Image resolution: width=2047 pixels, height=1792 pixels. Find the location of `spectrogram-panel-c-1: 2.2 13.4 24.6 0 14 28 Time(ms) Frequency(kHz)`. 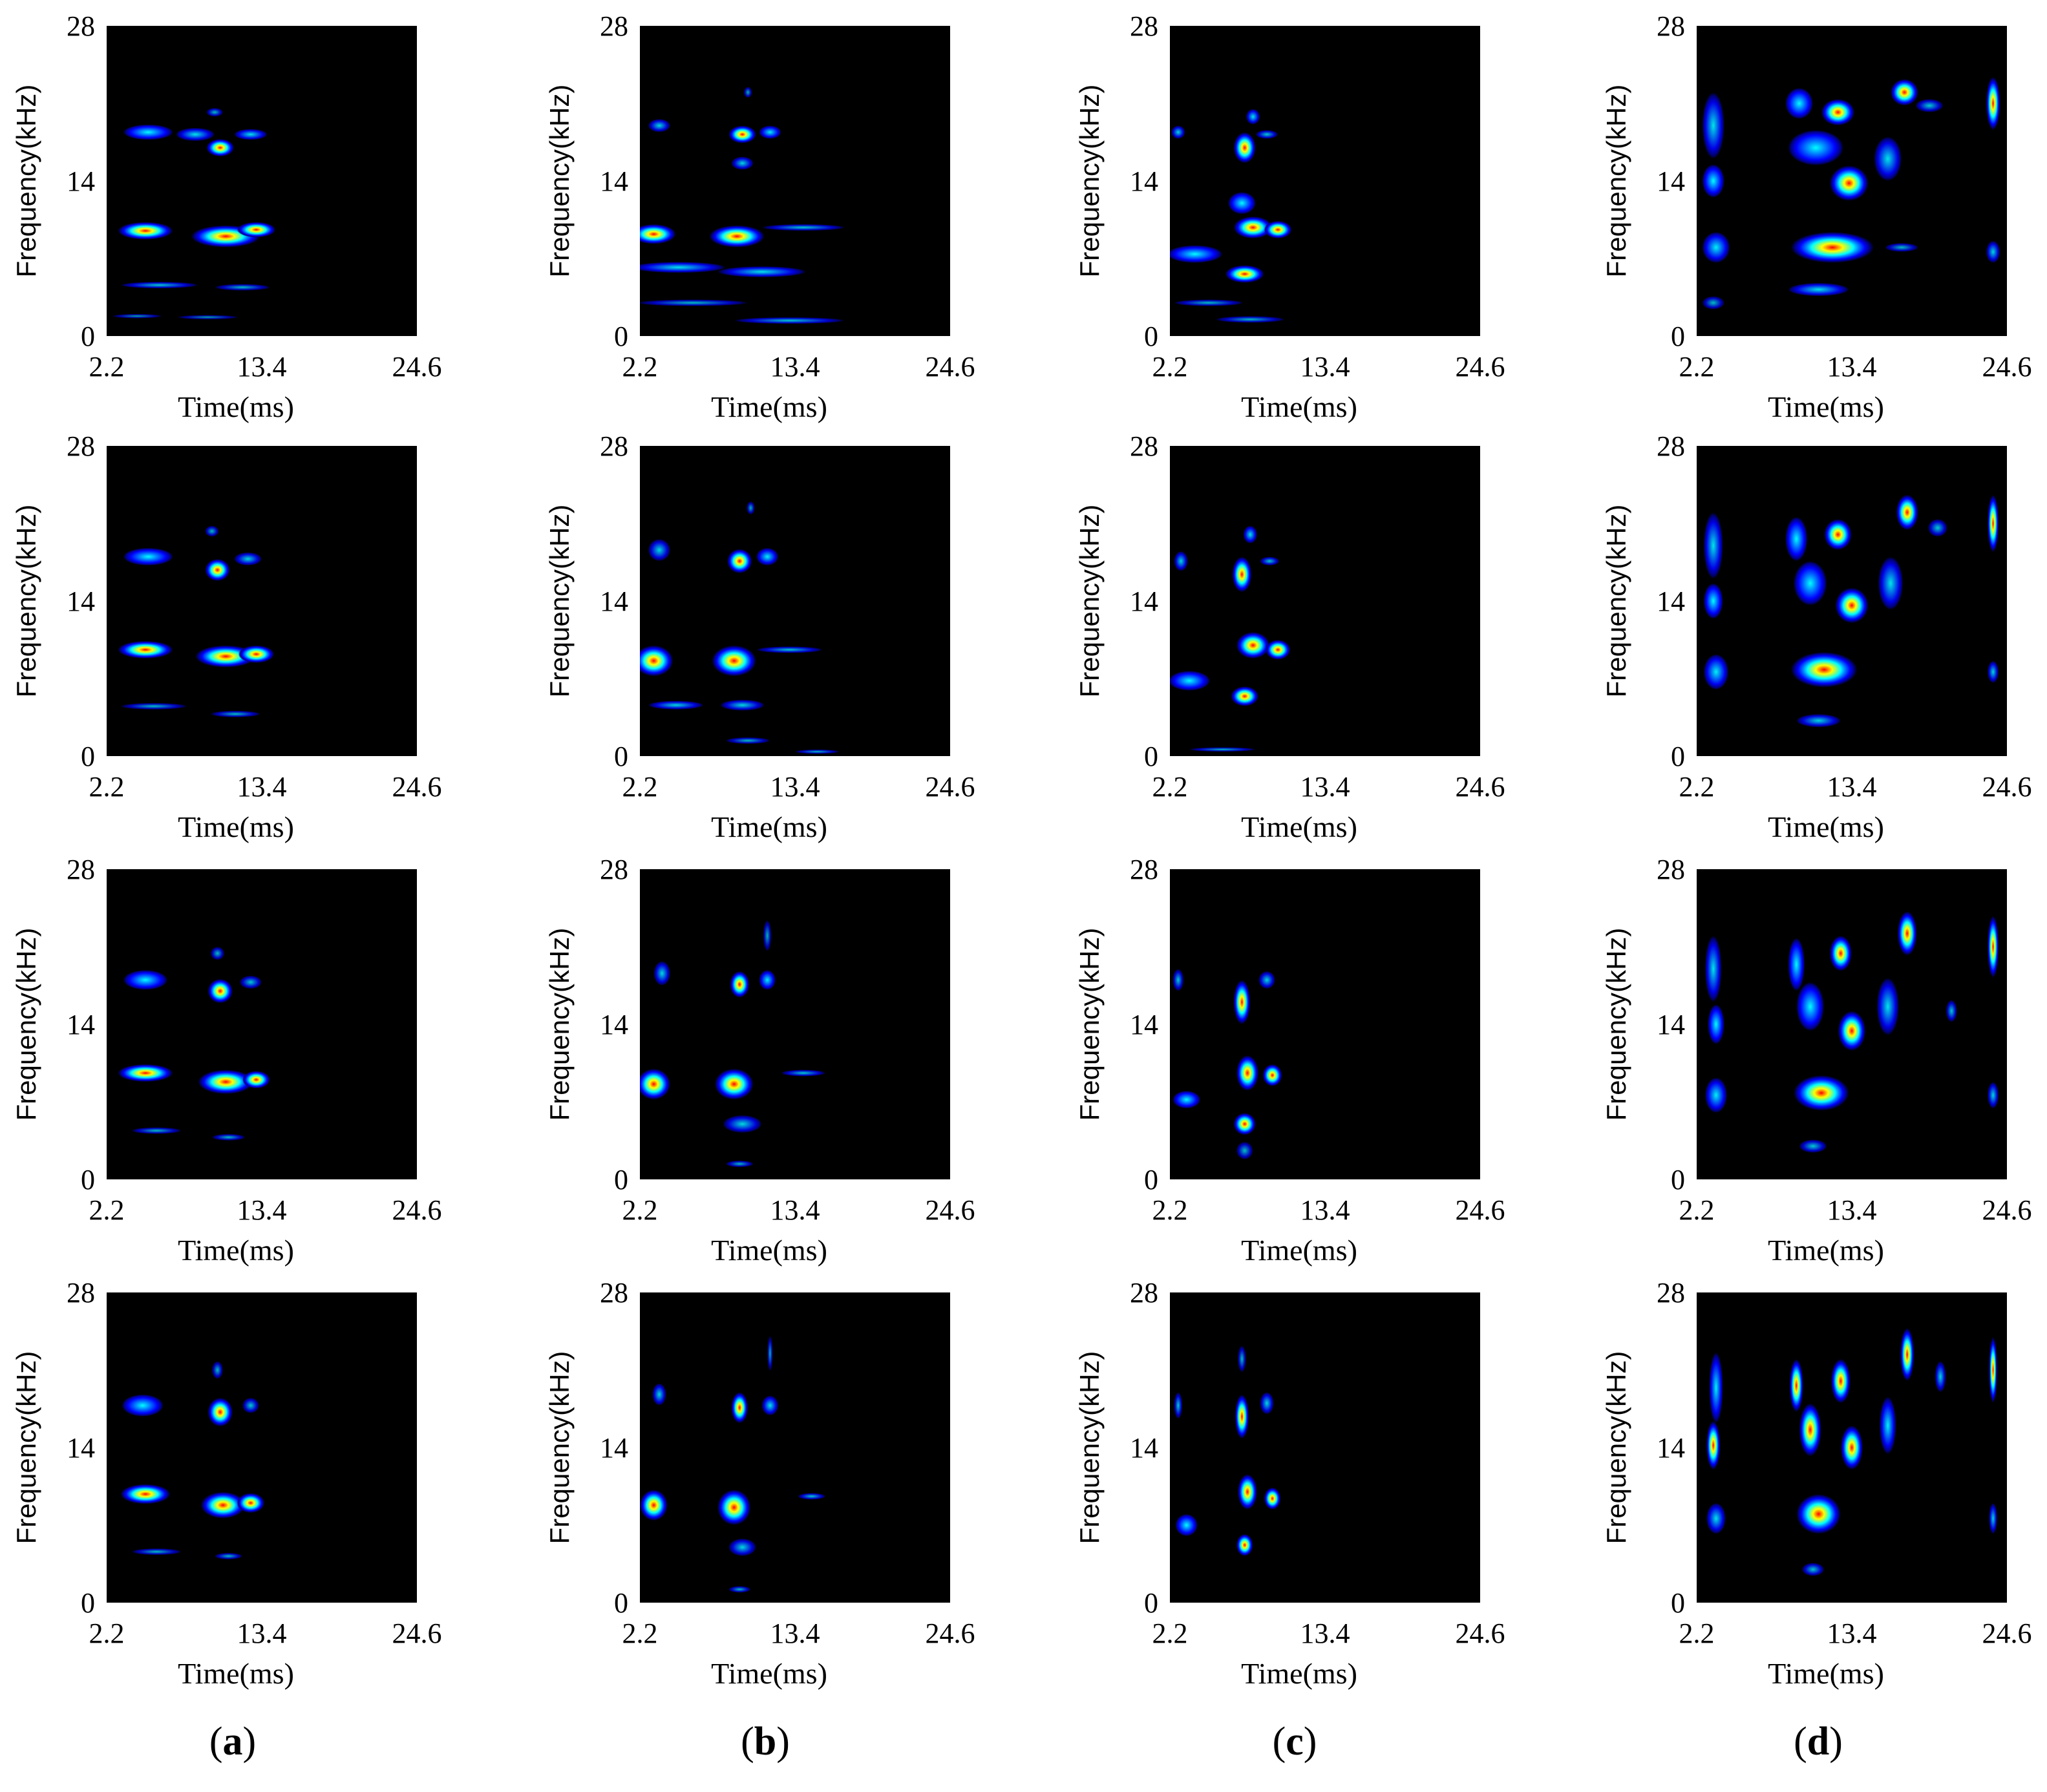

spectrogram-panel-c-1: 2.2 13.4 24.6 0 14 28 Time(ms) Frequency(kHz) is located at coordinates (1289, 217).